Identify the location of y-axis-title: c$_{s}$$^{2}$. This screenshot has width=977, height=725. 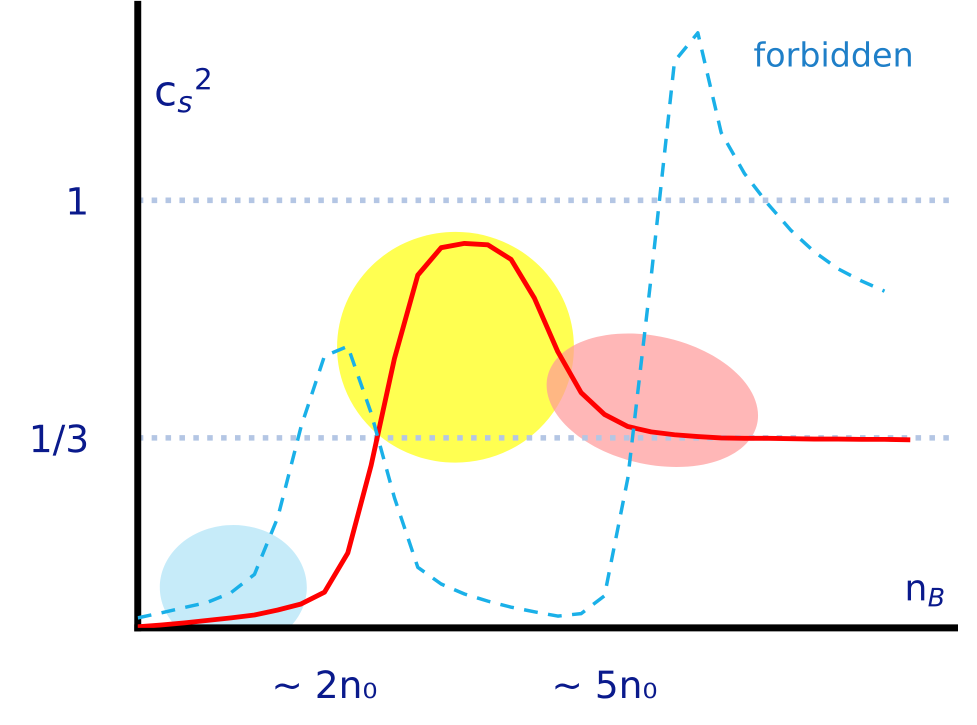
(183, 90).